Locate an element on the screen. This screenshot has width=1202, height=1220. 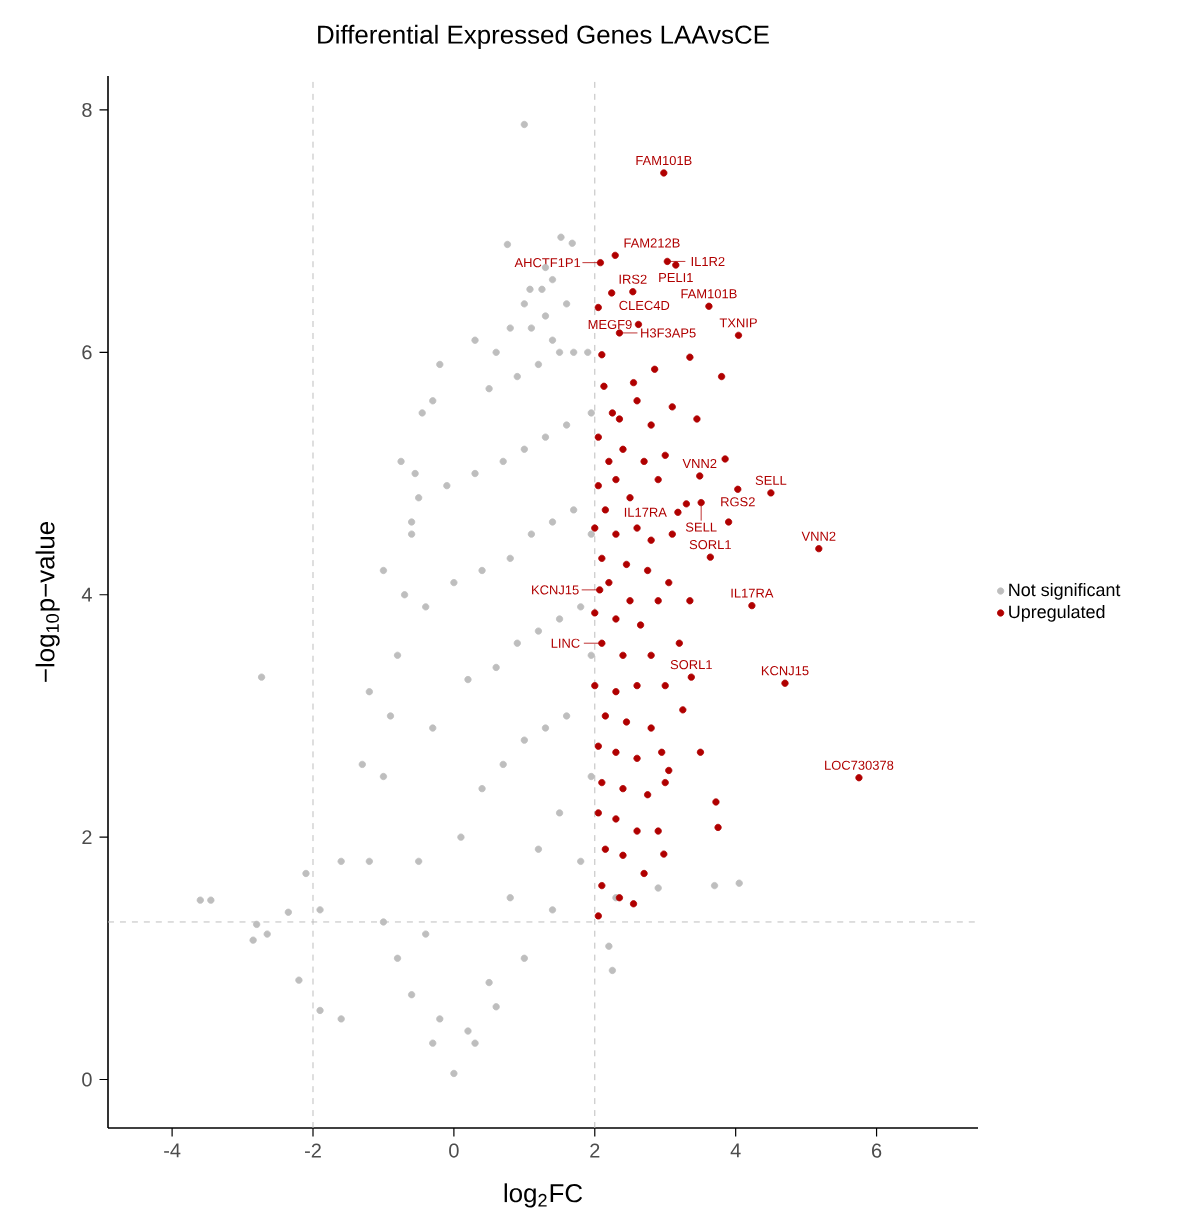
y-tick-label: 0 is located at coordinates (87, 1079).